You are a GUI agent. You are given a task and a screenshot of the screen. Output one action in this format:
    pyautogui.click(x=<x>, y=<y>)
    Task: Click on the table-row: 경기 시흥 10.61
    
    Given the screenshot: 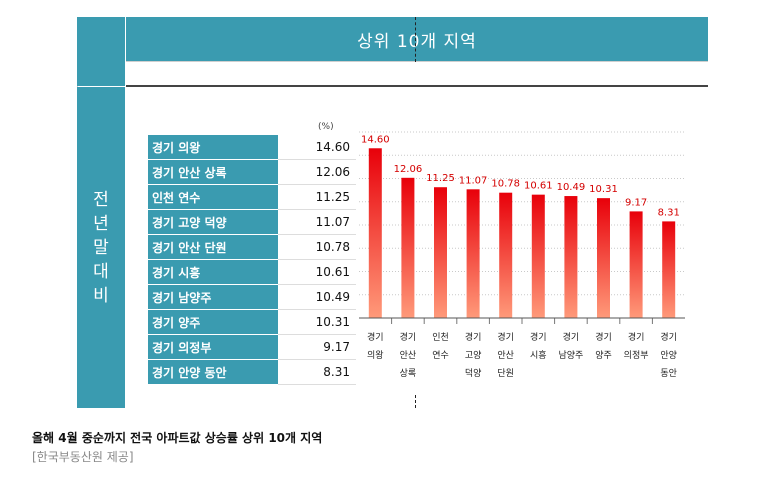 What is the action you would take?
    pyautogui.click(x=252, y=272)
    